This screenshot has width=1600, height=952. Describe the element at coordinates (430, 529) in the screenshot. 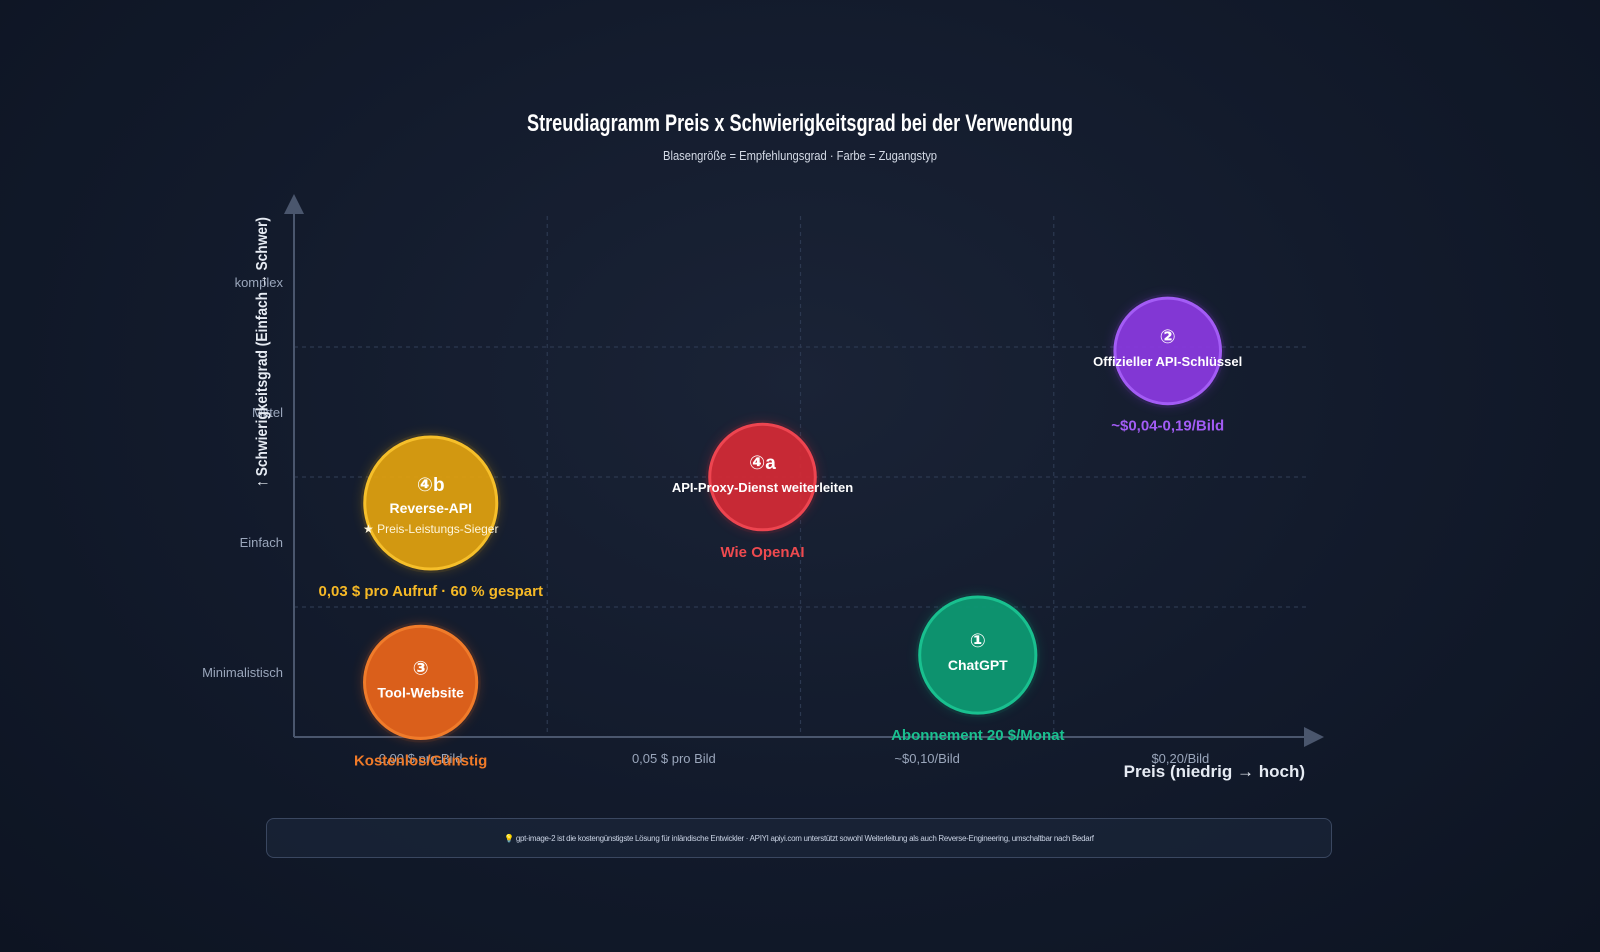

I see `bubble-note: ★ Preis-Leistungs-Sieger` at that location.